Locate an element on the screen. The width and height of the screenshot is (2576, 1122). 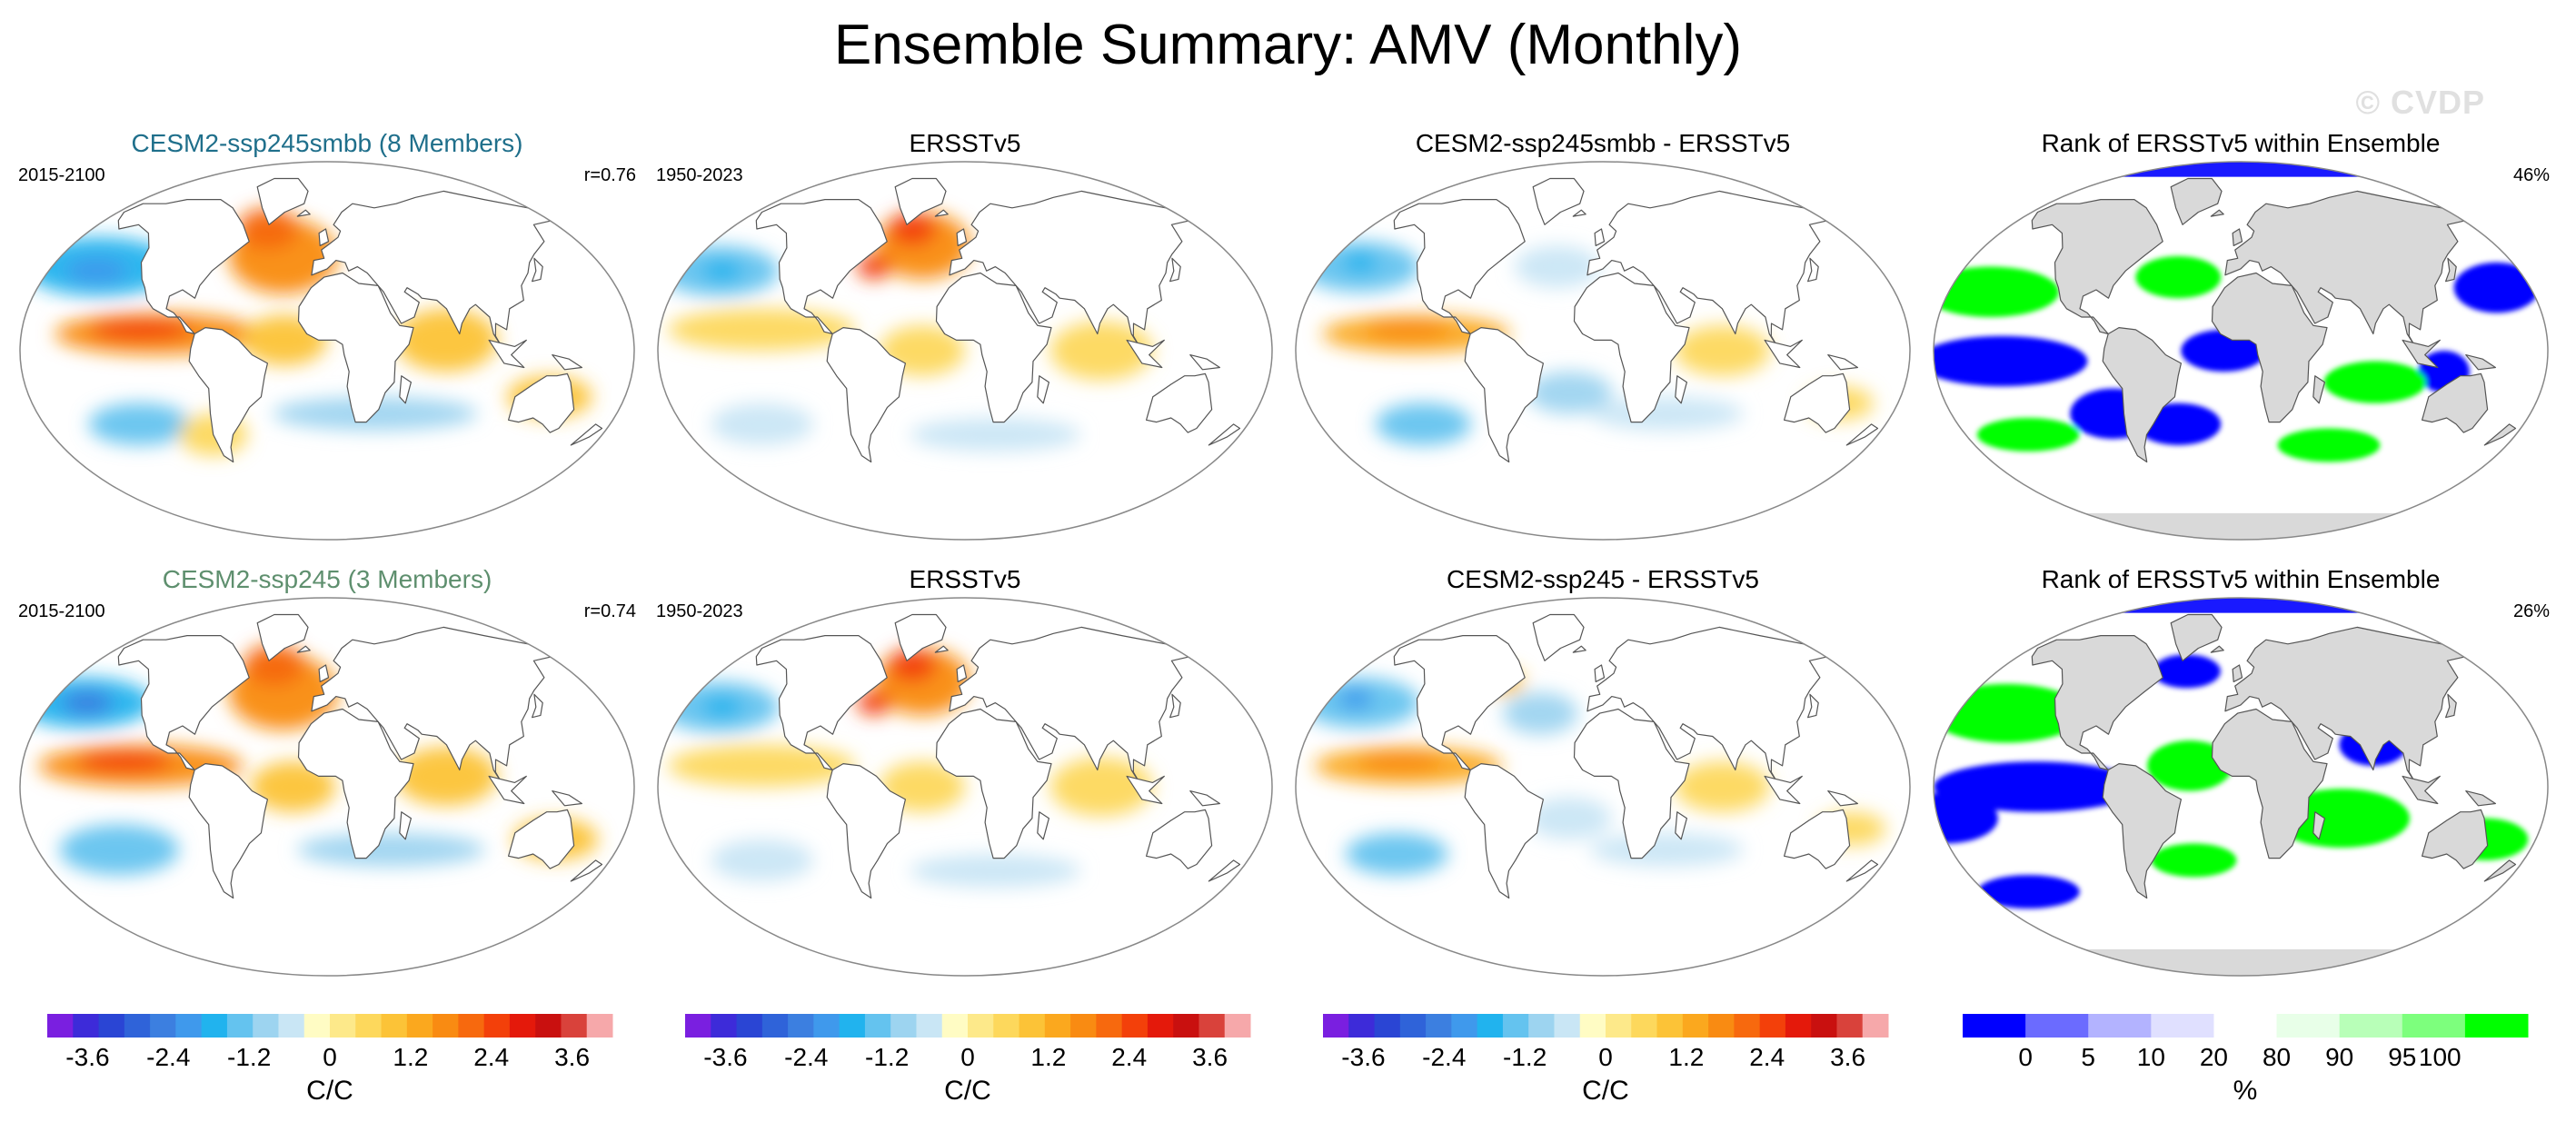
colorbar-tick-label: 10 is located at coordinates (2150, 1057).